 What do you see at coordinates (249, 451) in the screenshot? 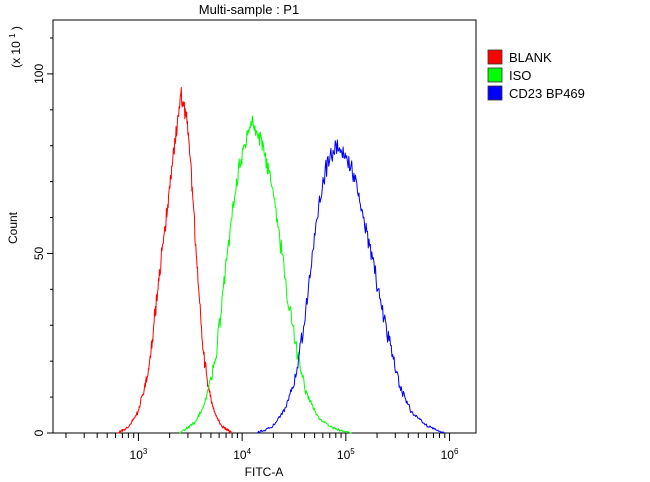
I see `x-tick-label-exponent: 4` at bounding box center [249, 451].